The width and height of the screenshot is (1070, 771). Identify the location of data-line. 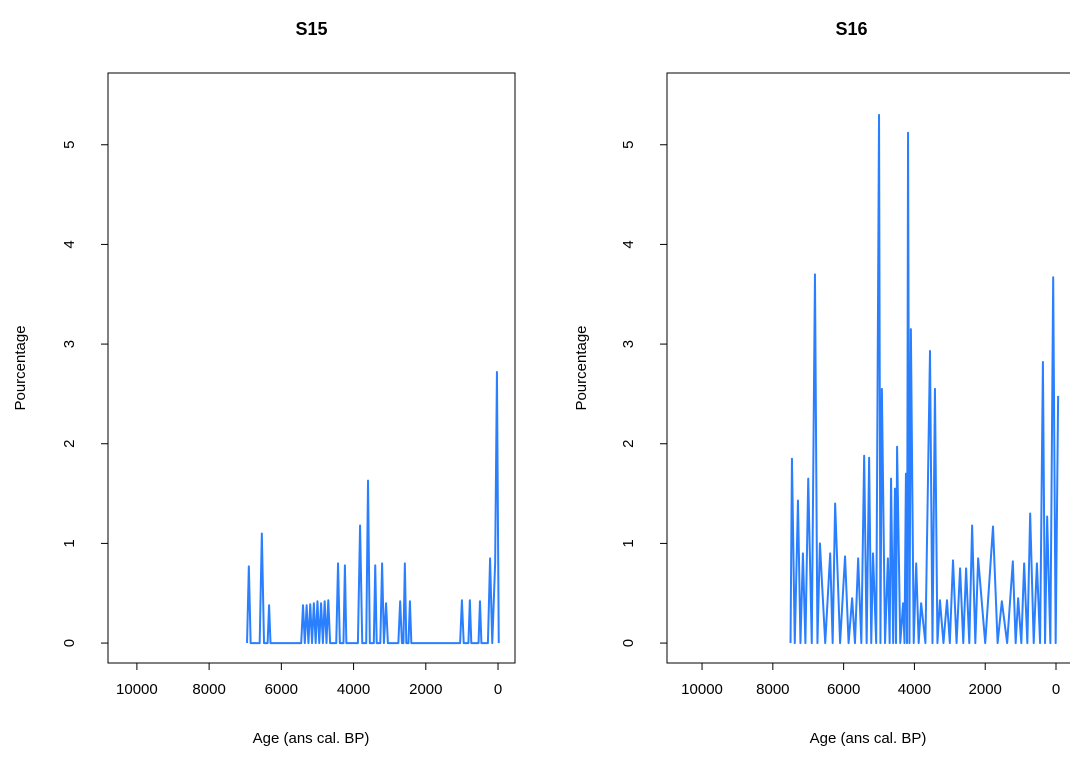
(373, 507).